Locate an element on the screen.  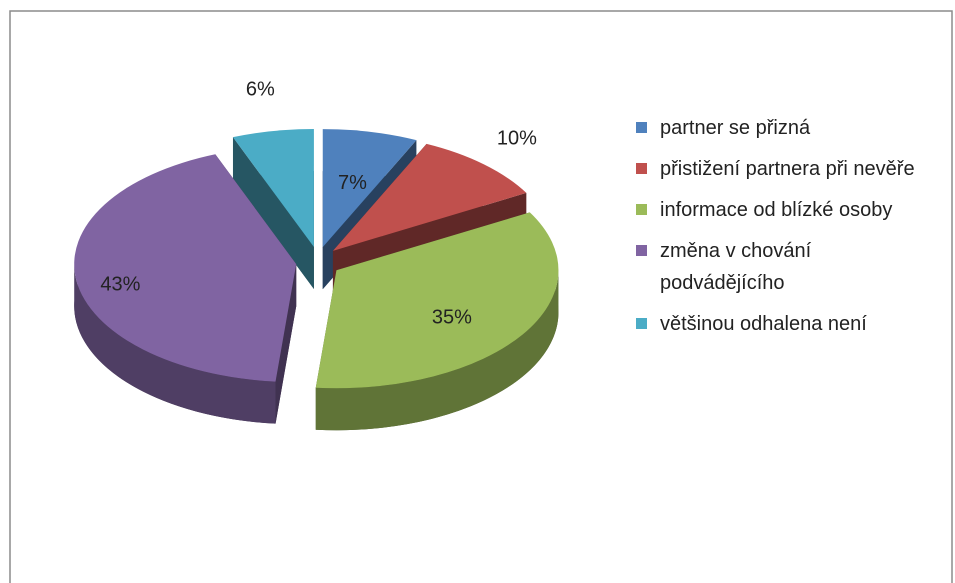
legend-item: partner se přizná is located at coordinates (786, 128).